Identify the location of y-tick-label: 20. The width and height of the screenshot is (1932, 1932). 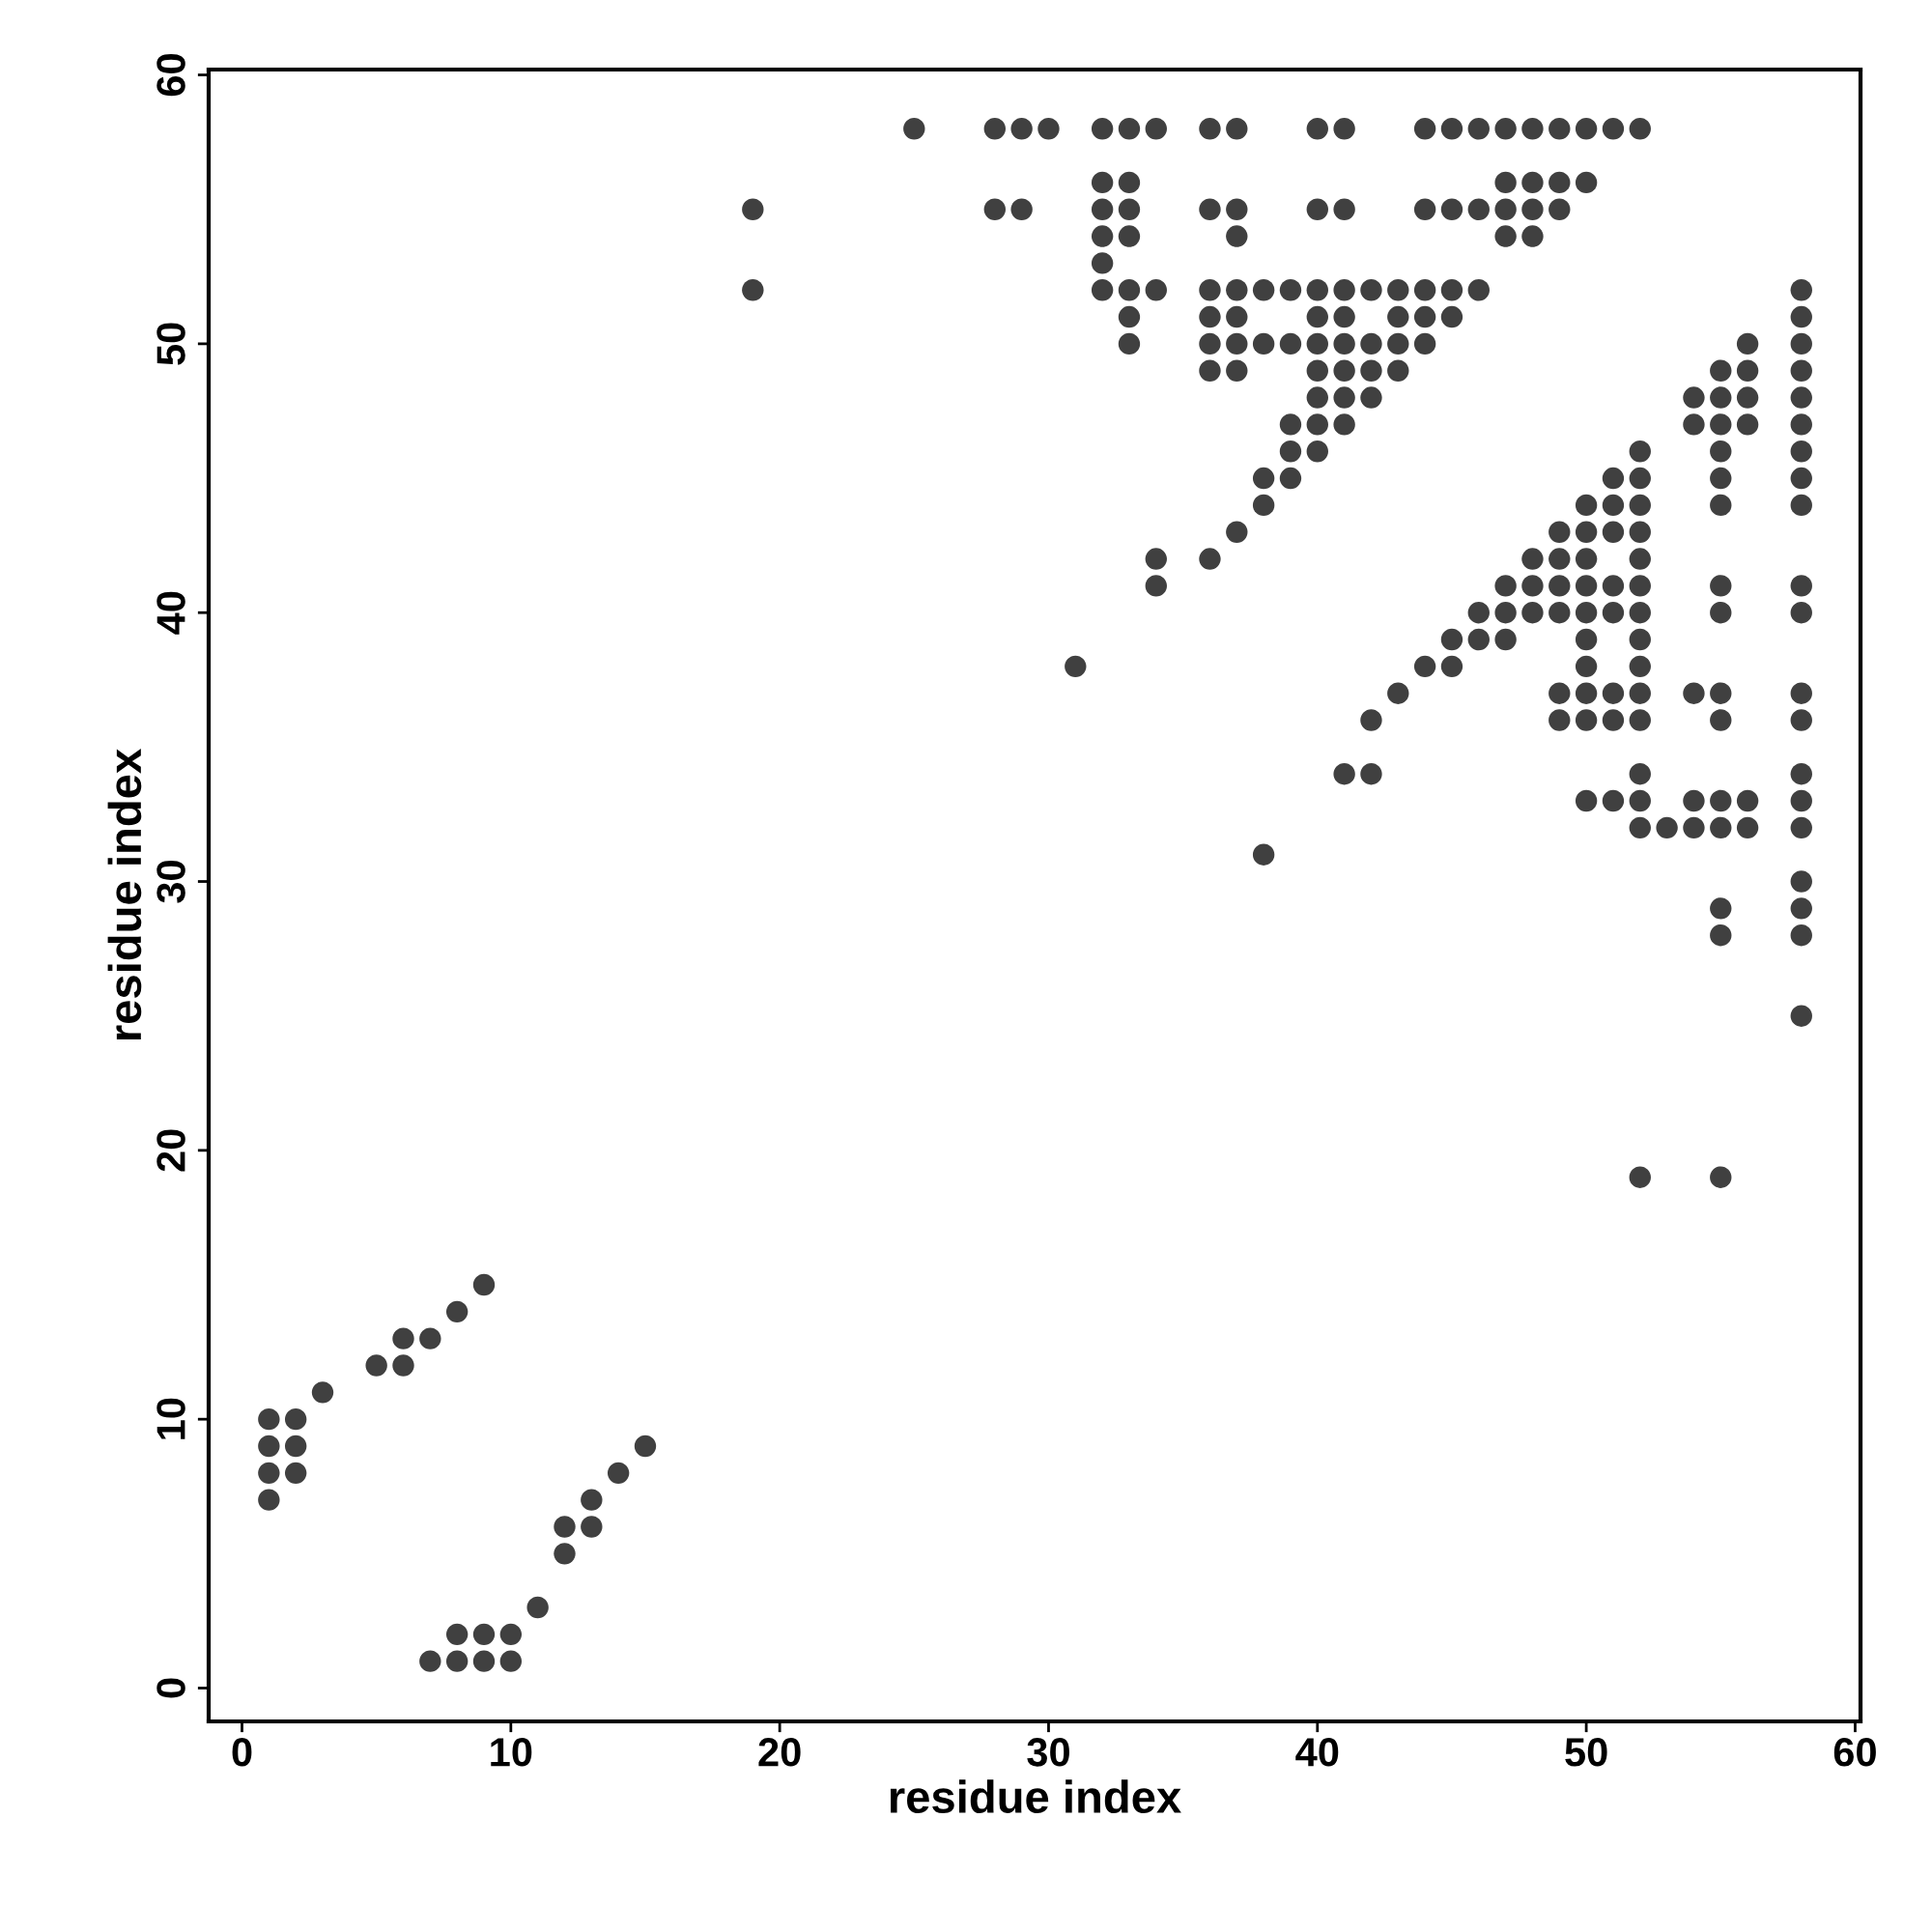
(170, 1150).